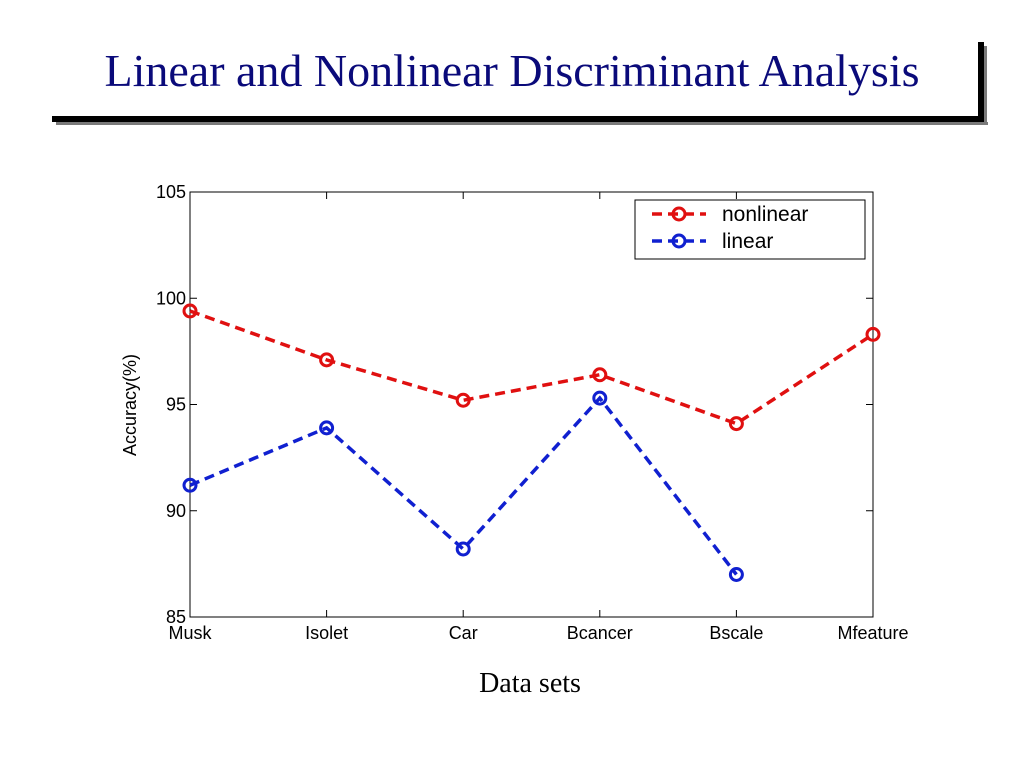 This screenshot has width=1024, height=768. I want to click on x-tick-label: Isolet, so click(326, 633).